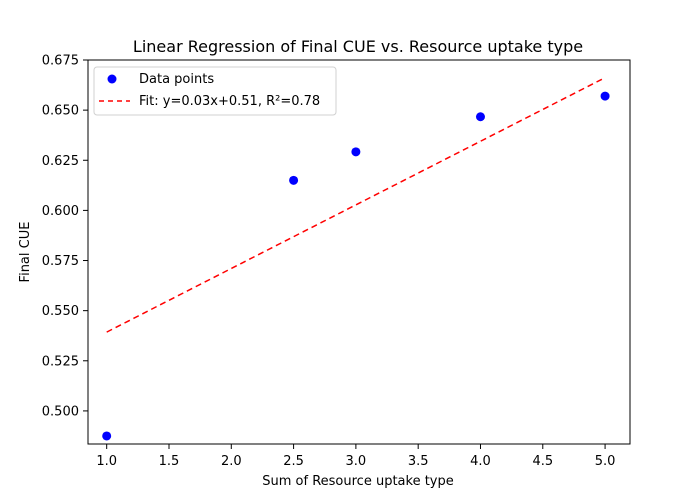 Image resolution: width=700 pixels, height=500 pixels. I want to click on y-tick-label: 0.675, so click(60, 61).